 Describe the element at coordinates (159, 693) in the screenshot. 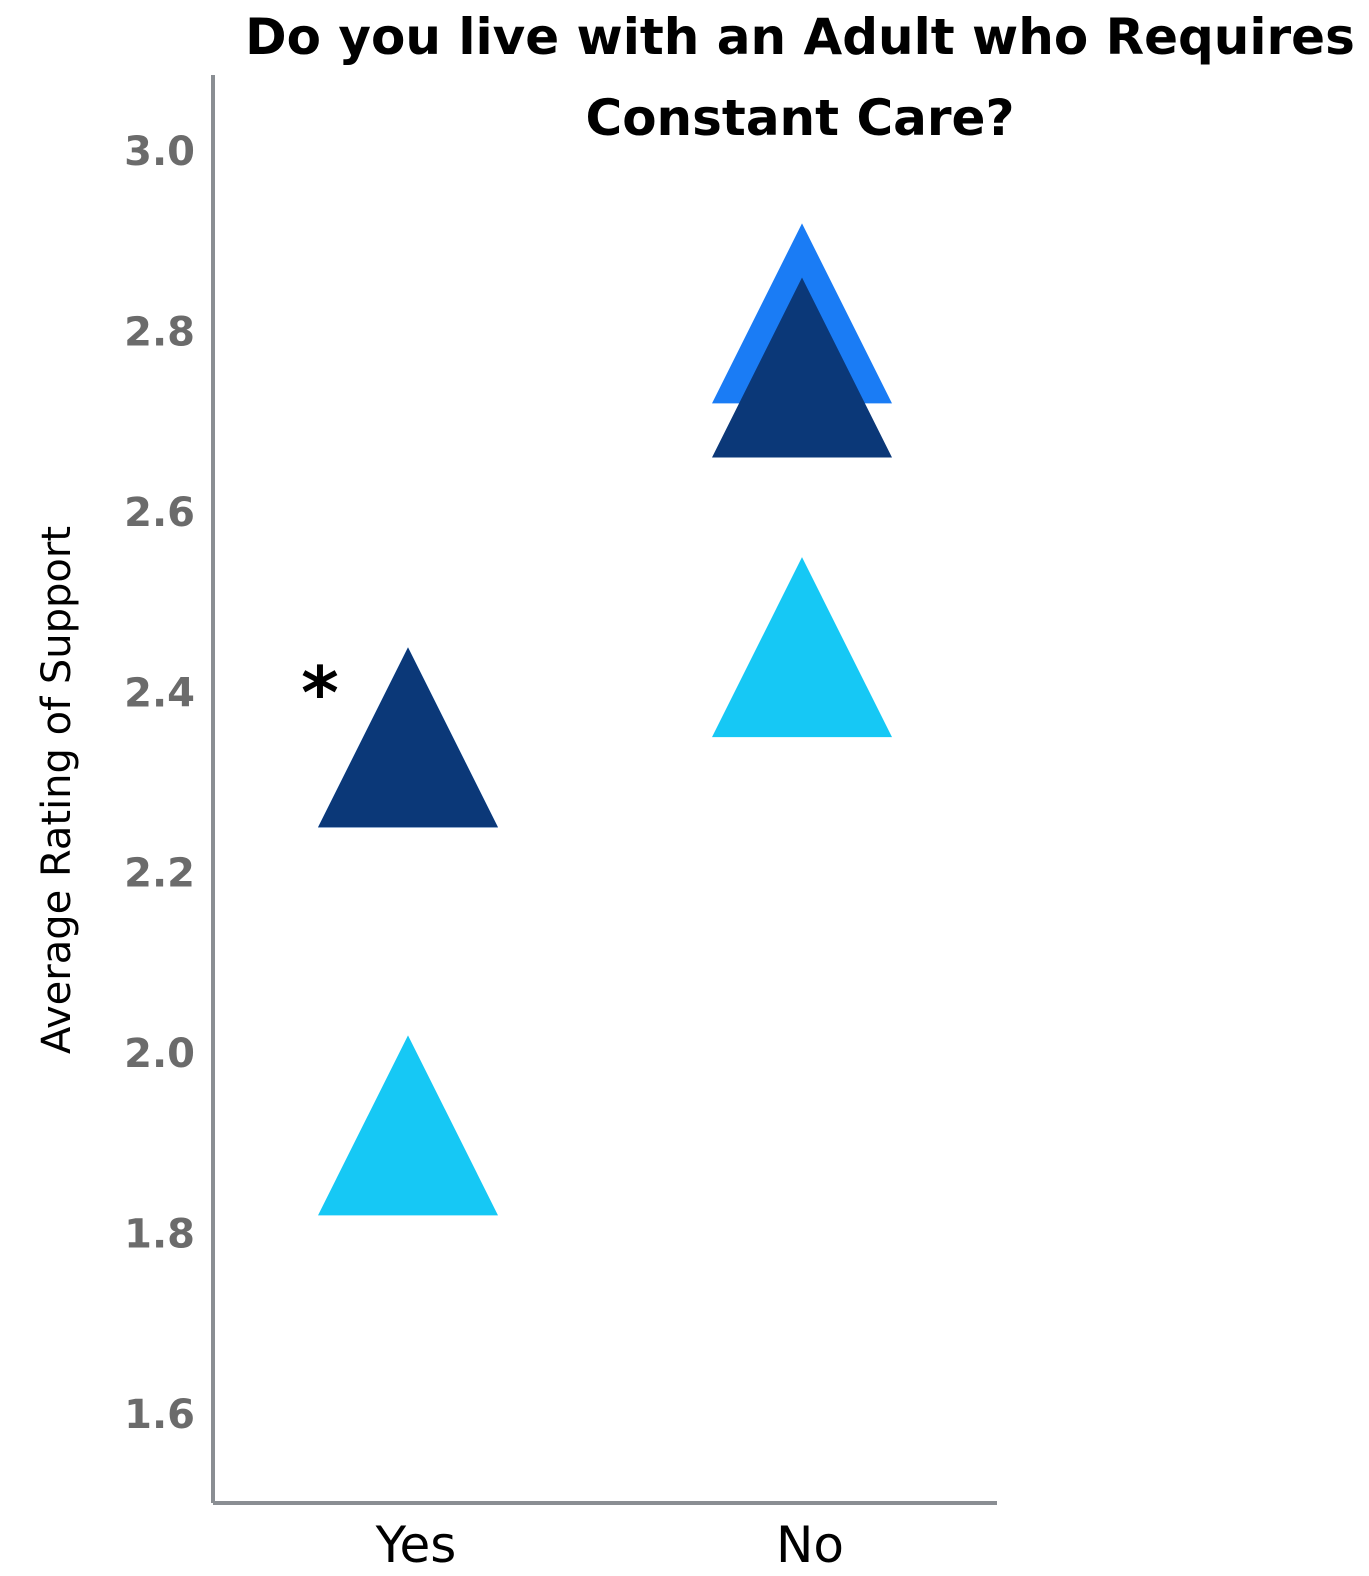

I see `y-tick-label: 2.4` at that location.